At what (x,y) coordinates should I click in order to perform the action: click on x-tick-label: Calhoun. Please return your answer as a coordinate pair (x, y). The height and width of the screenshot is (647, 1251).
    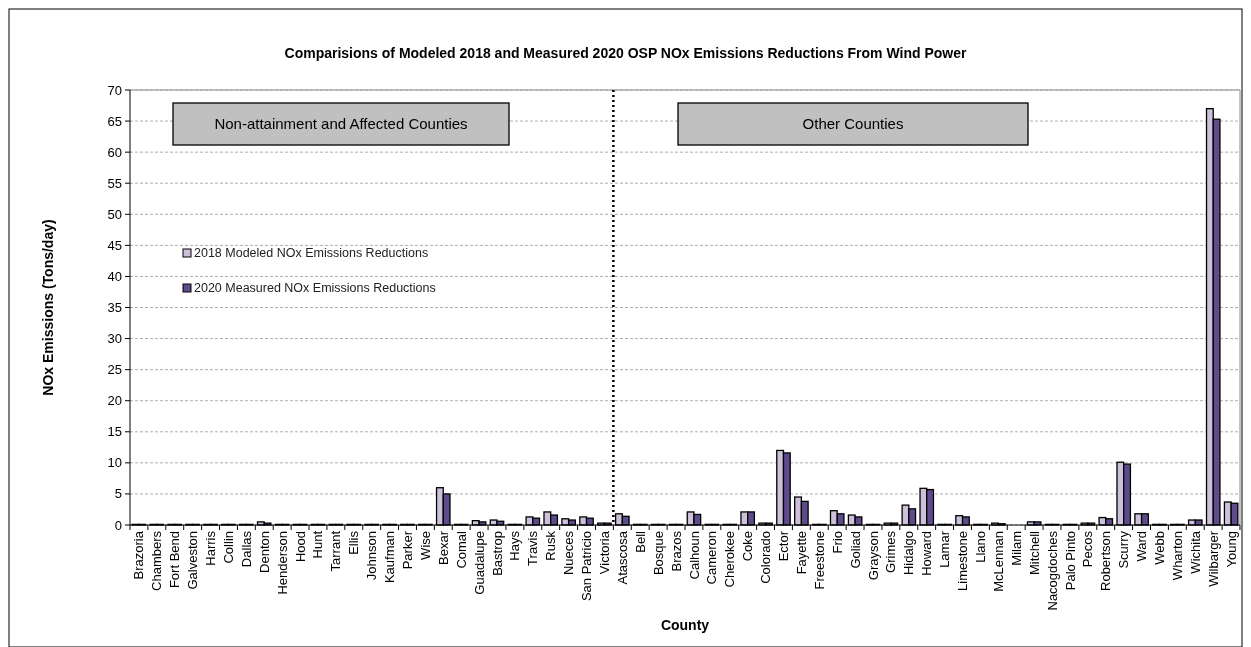
    Looking at the image, I should click on (694, 555).